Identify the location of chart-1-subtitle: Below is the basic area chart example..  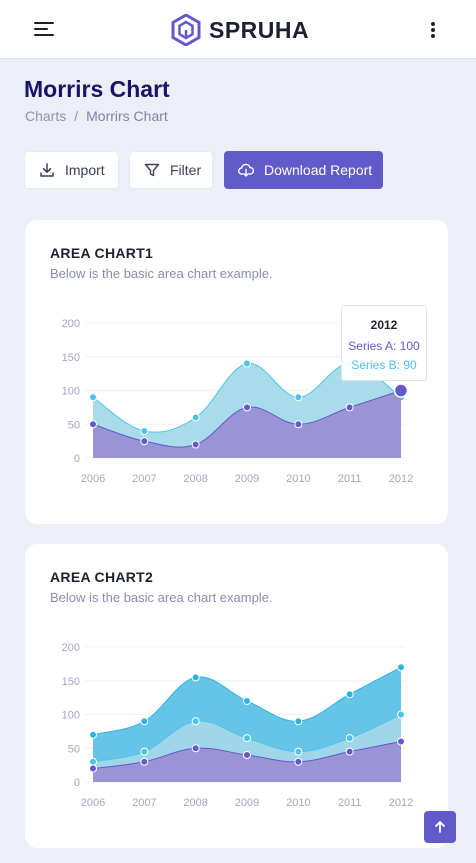
(161, 273).